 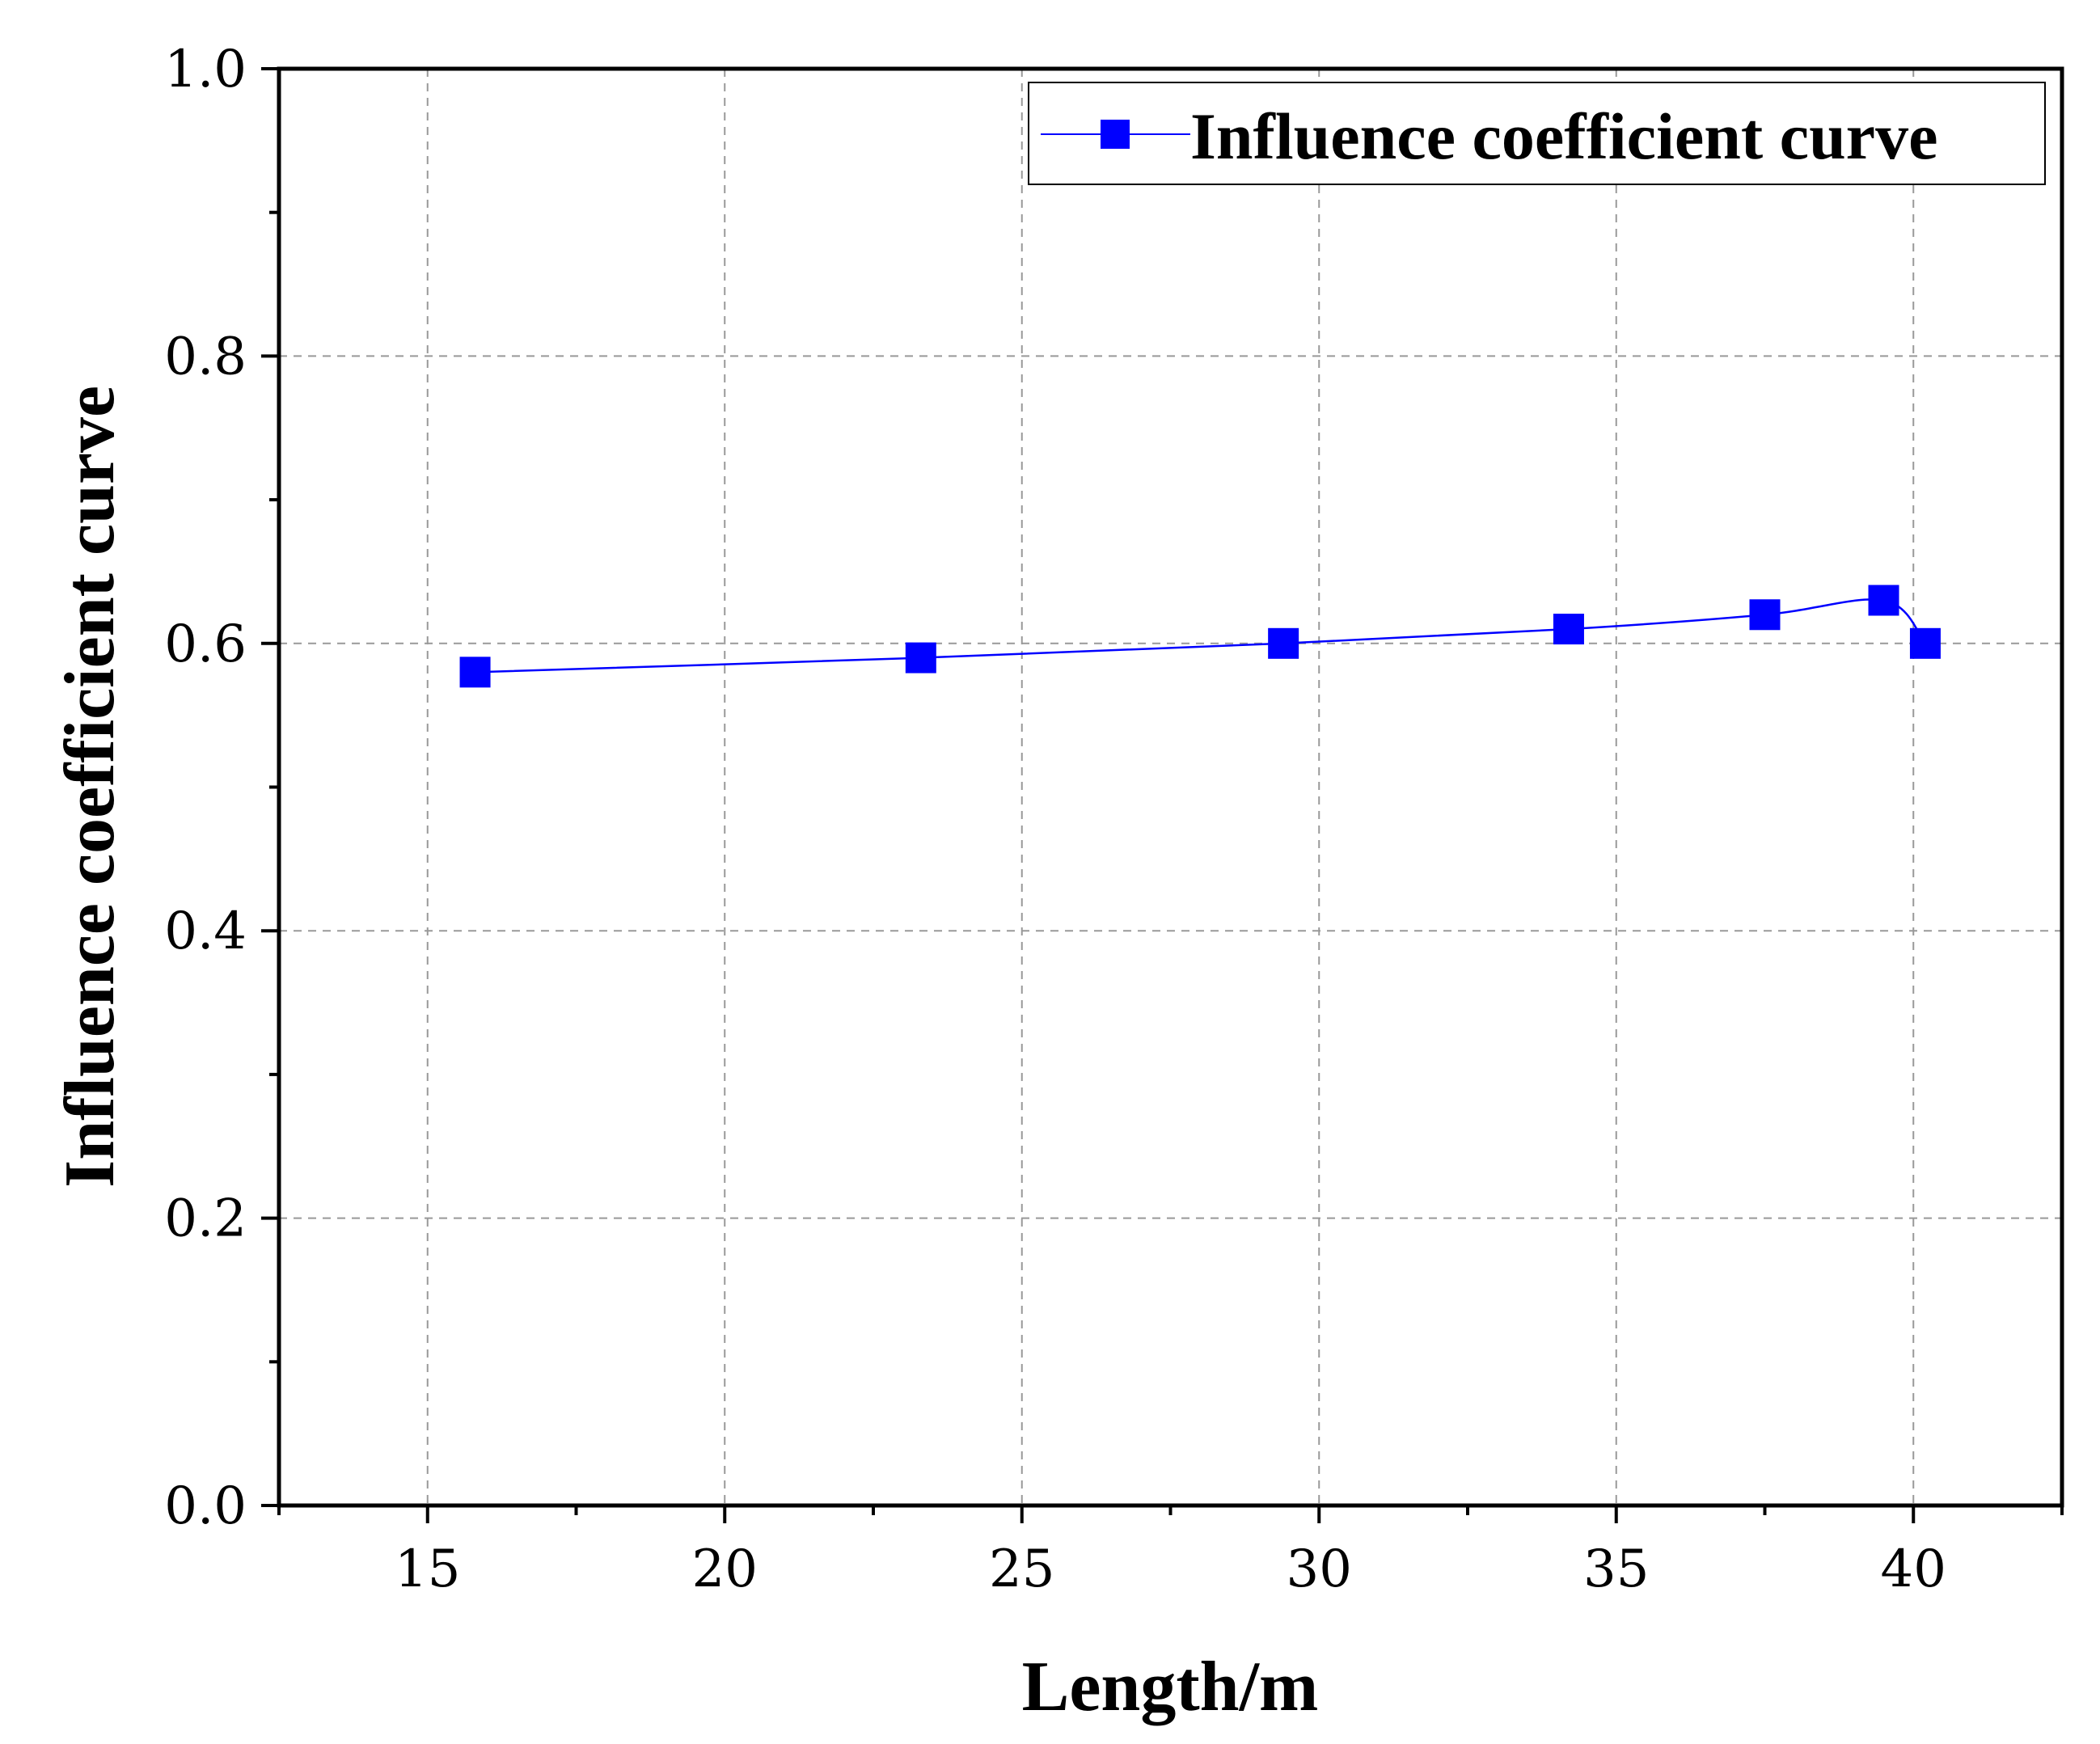 I want to click on y-tick-label: 0.8, so click(x=205, y=357).